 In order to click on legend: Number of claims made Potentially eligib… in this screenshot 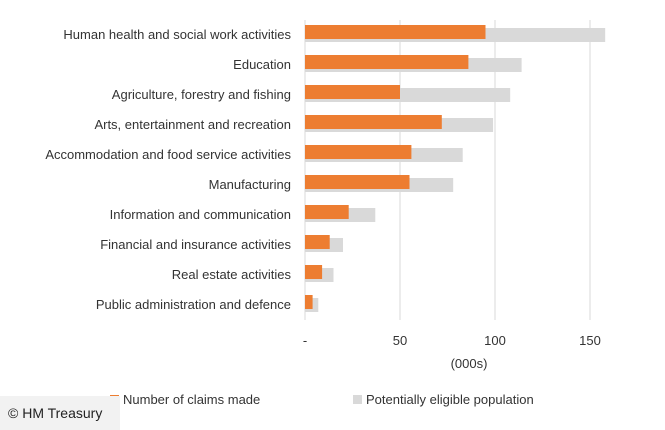, I will do `click(370, 401)`.